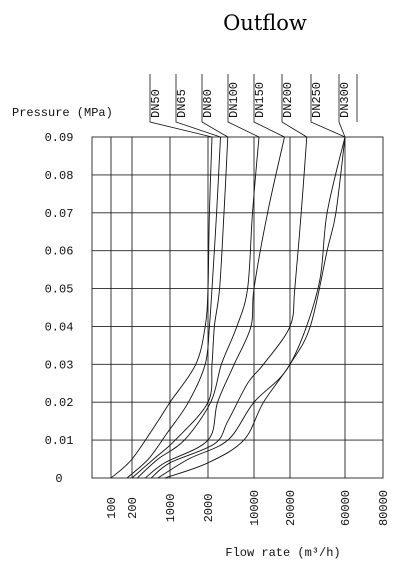 Image resolution: width=395 pixels, height=561 pixels. What do you see at coordinates (59, 365) in the screenshot?
I see `y-tick-label: 0.03` at bounding box center [59, 365].